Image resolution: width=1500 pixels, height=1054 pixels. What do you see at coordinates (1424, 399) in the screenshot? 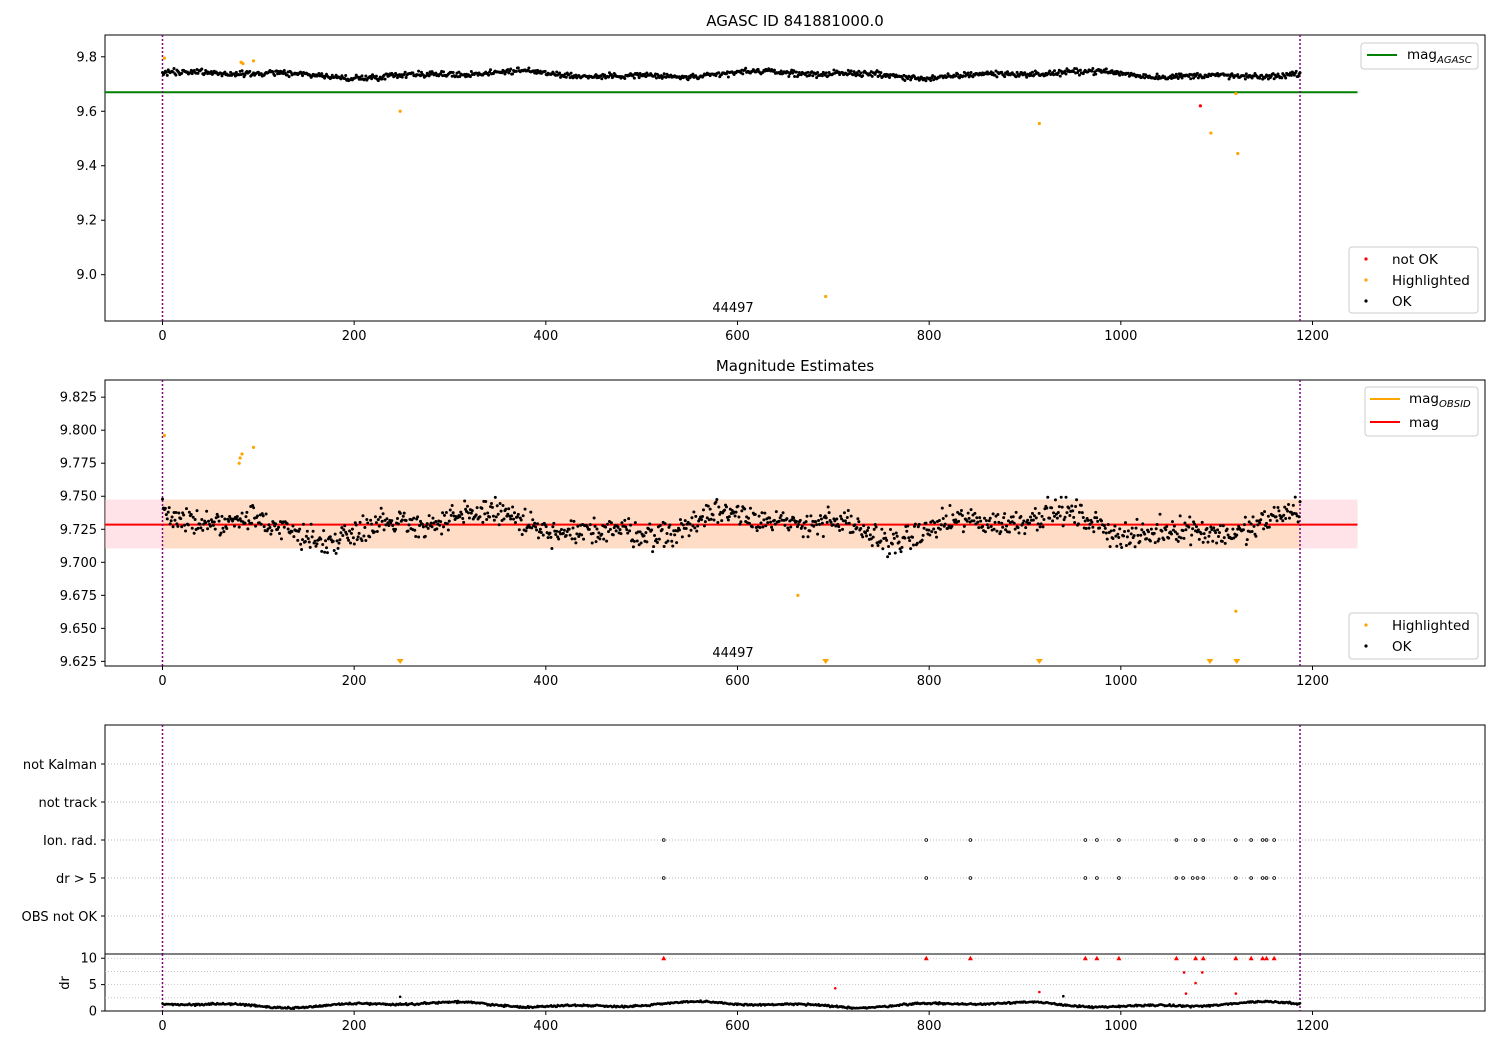
I see `legend-mag-obsid: mag` at bounding box center [1424, 399].